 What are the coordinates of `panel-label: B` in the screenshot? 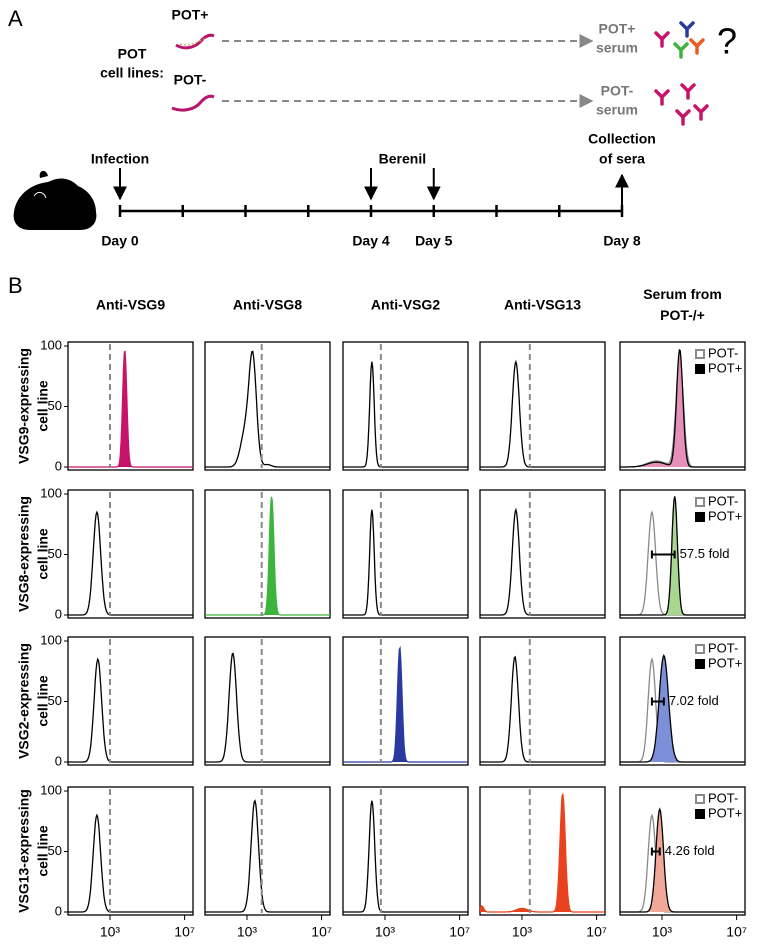 It's located at (15, 285).